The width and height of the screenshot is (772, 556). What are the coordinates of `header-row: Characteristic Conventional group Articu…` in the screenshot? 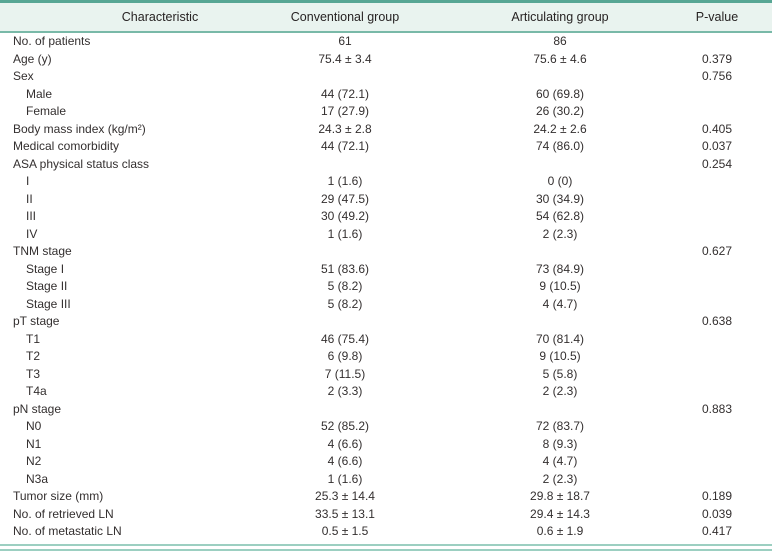 It's located at (386, 17).